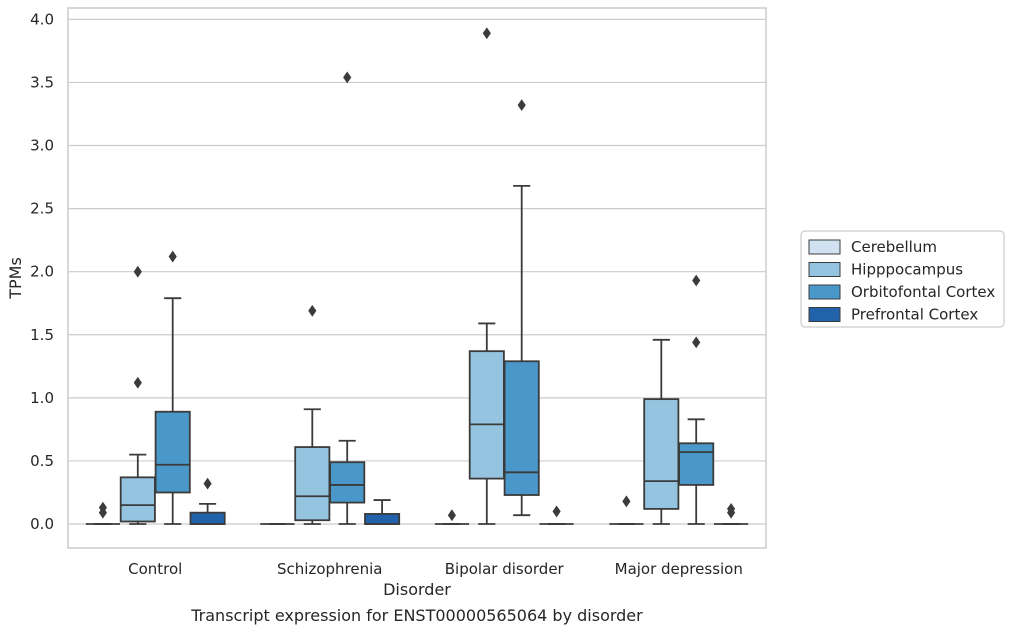 This screenshot has height=634, width=1014. I want to click on legend-box, so click(902, 279).